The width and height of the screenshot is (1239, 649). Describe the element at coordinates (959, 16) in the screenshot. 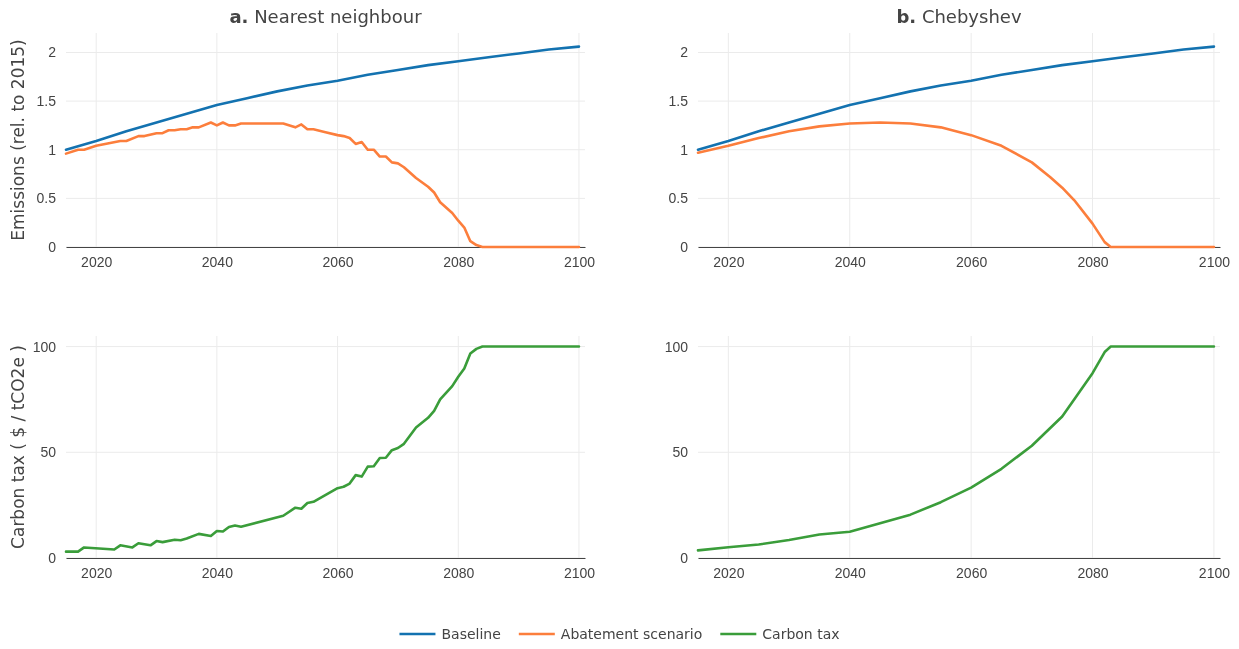

I see `chart-title: b. Chebyshev` at that location.